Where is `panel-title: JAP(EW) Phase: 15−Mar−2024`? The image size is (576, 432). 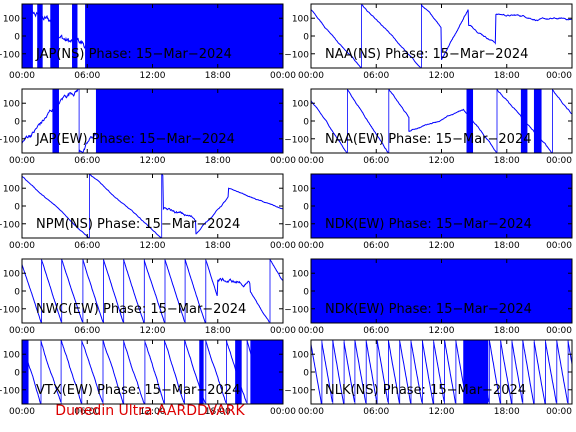
panel-title: JAP(EW) Phase: 15−Mar−2024 is located at coordinates (135, 139).